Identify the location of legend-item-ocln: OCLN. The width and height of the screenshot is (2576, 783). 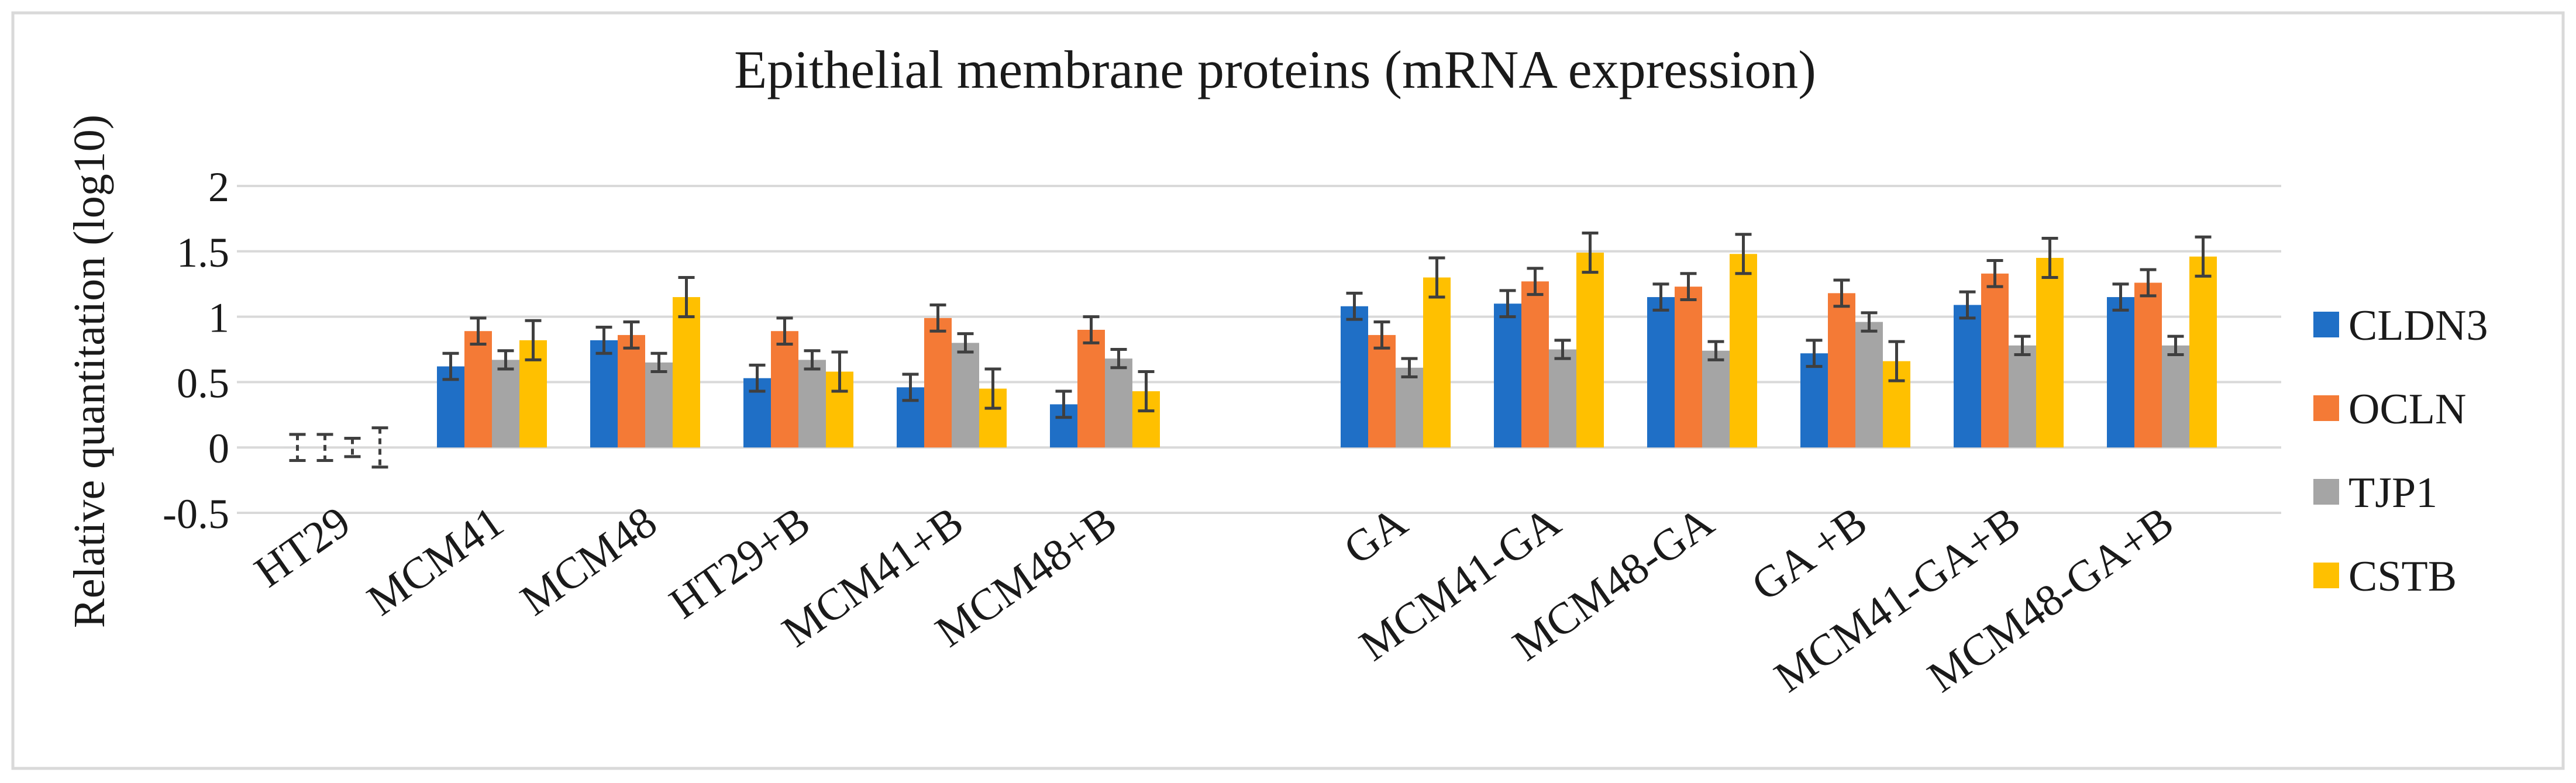
(2389, 409).